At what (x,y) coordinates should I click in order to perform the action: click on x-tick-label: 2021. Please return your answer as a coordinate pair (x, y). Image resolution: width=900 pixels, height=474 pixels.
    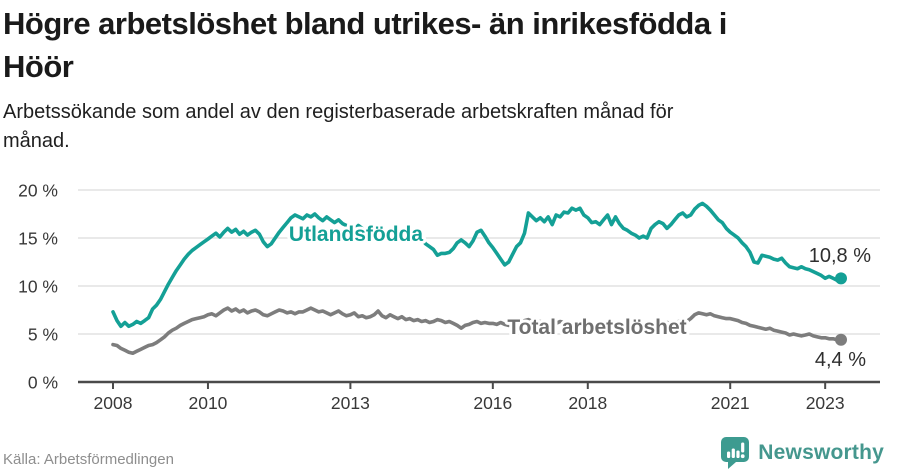
    Looking at the image, I should click on (730, 403).